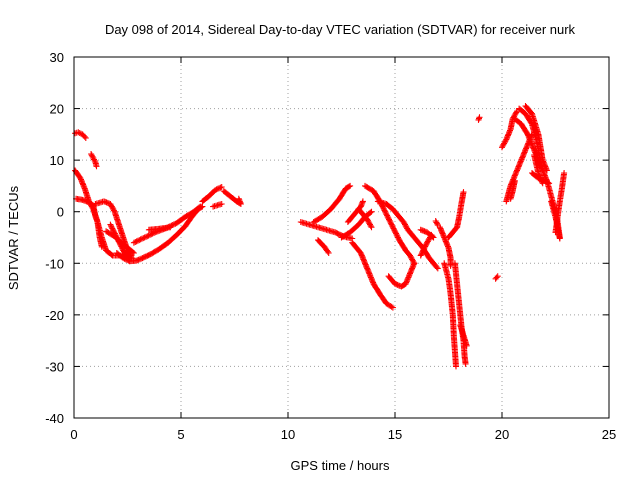  What do you see at coordinates (512, 189) in the screenshot?
I see `series-track-aq` at bounding box center [512, 189].